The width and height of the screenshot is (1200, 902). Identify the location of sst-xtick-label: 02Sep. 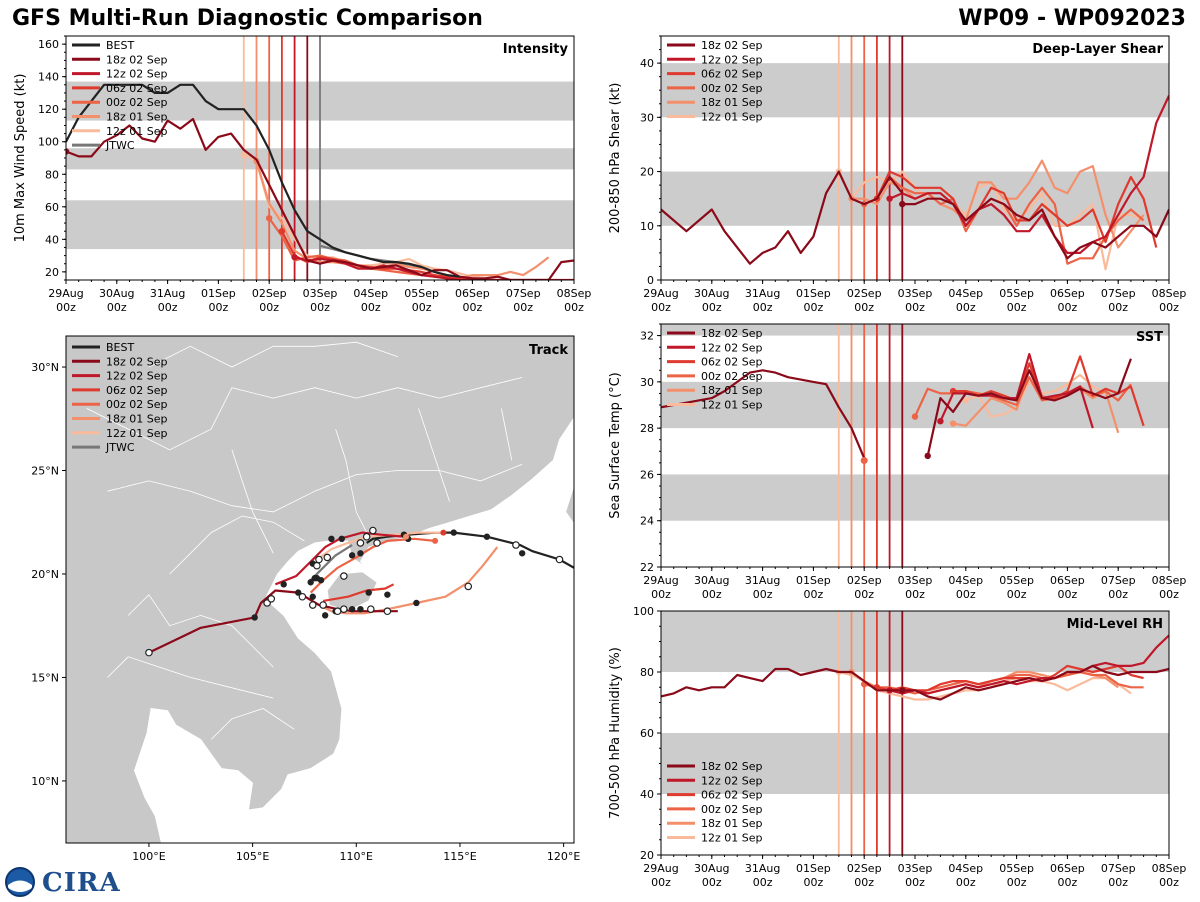
(864, 580).